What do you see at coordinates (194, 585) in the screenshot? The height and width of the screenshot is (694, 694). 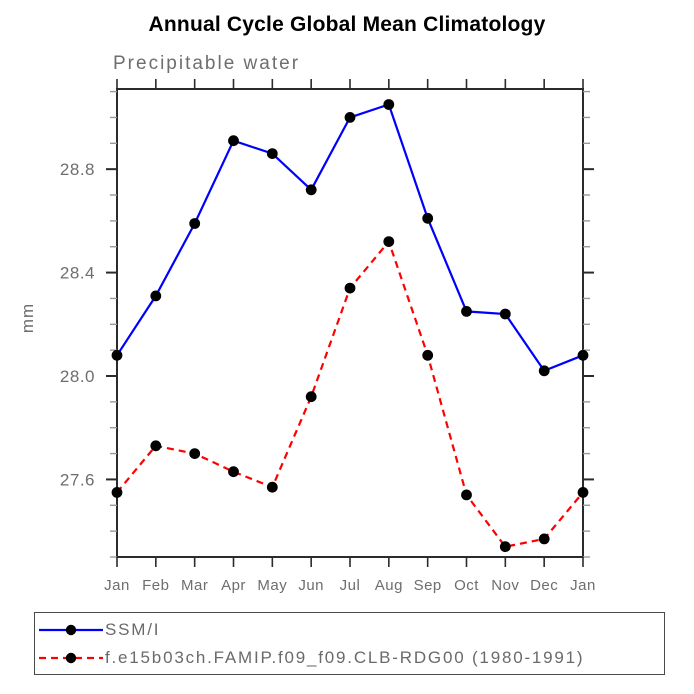 I see `x-tick-label: Mar` at bounding box center [194, 585].